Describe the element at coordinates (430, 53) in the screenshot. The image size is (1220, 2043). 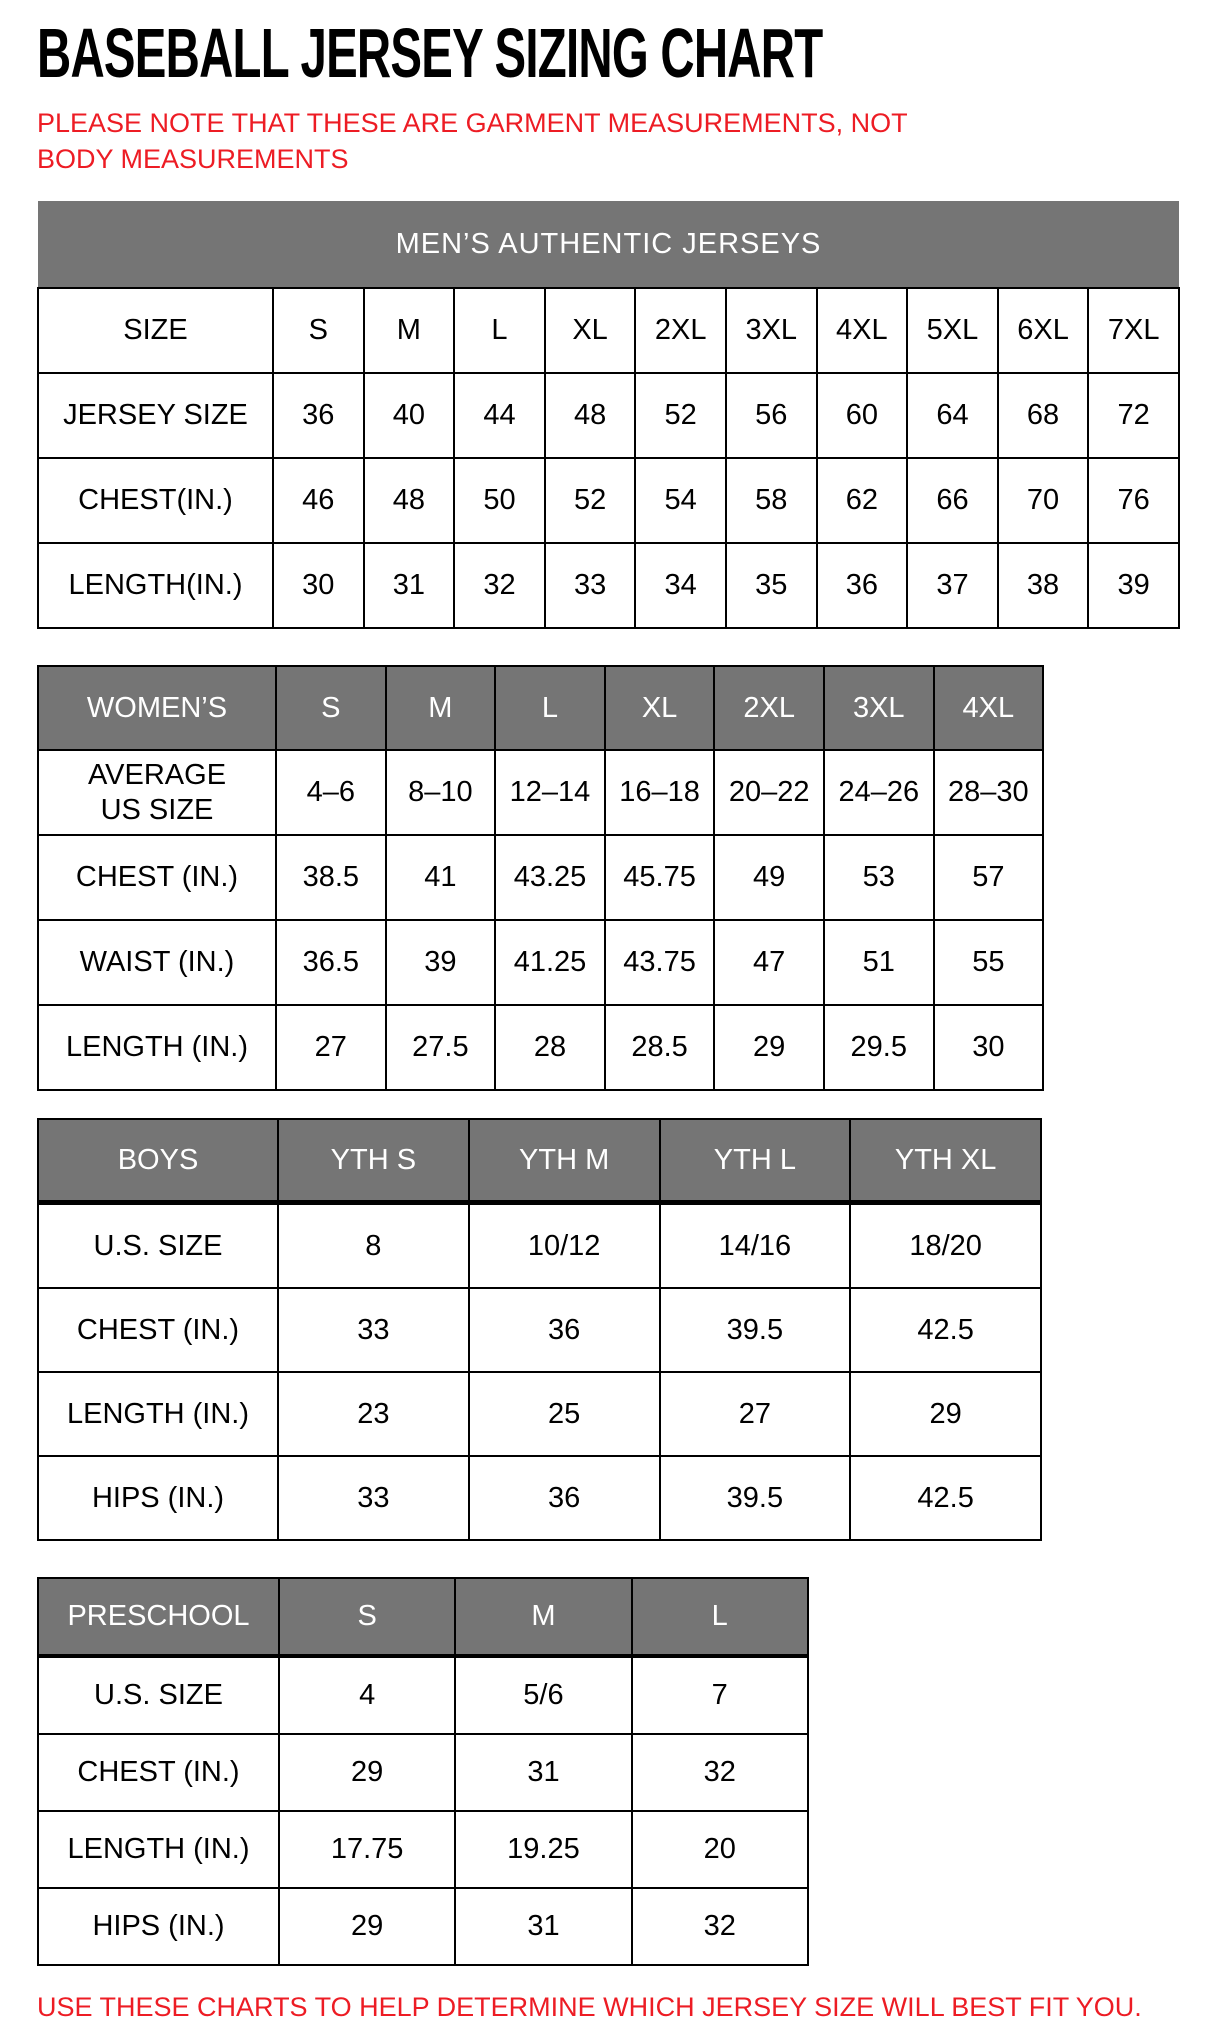
I see `page-title-text: BASEBALL JERSEY SIZING CHART` at that location.